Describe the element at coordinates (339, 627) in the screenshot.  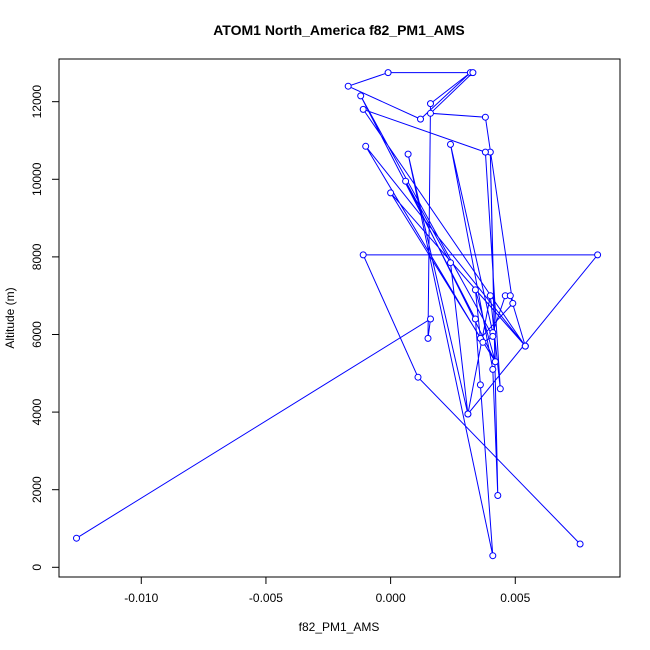
I see `x-axis-label: f82_PM1_AMS` at that location.